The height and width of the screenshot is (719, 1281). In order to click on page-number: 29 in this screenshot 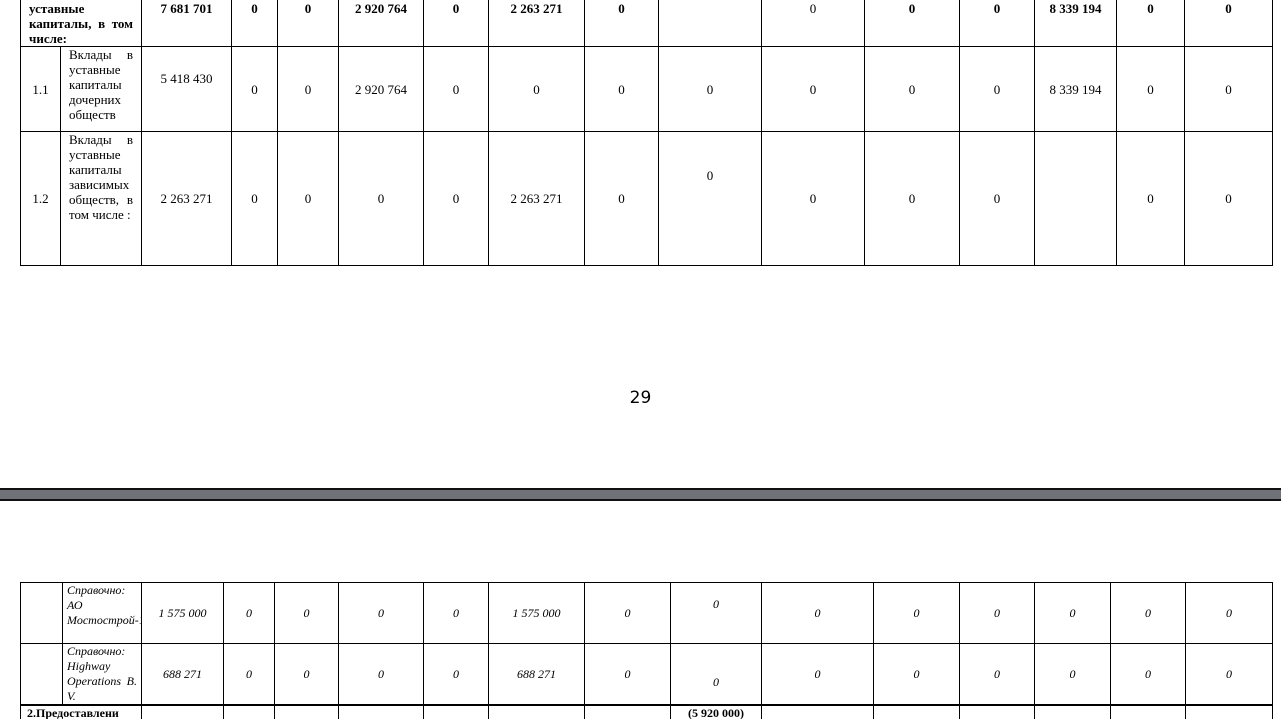, I will do `click(640, 398)`.